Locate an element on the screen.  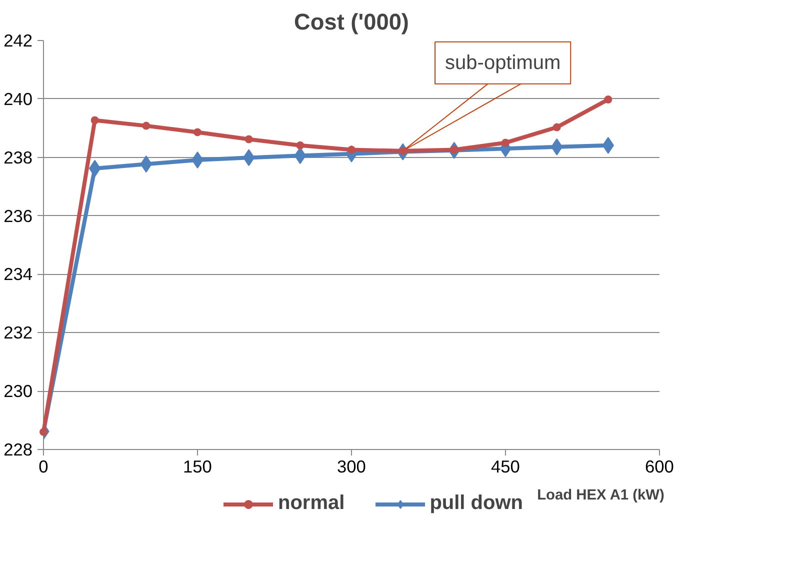
x-tick-label: 300 is located at coordinates (351, 466).